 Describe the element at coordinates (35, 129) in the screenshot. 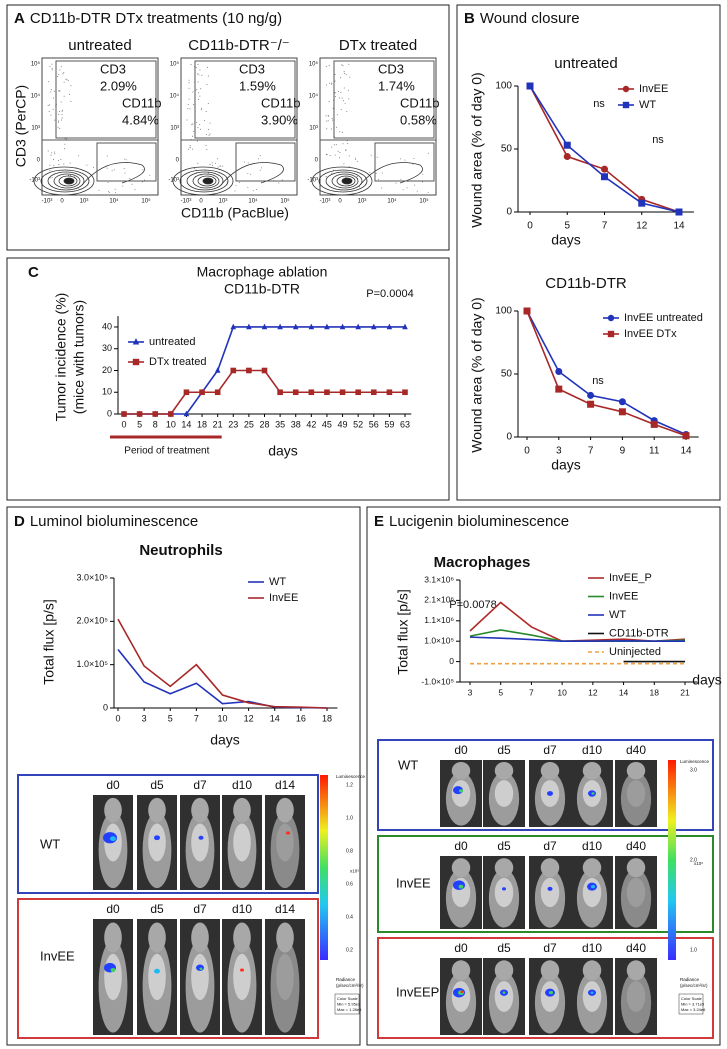

I see `flow-y-tick: 10³` at that location.